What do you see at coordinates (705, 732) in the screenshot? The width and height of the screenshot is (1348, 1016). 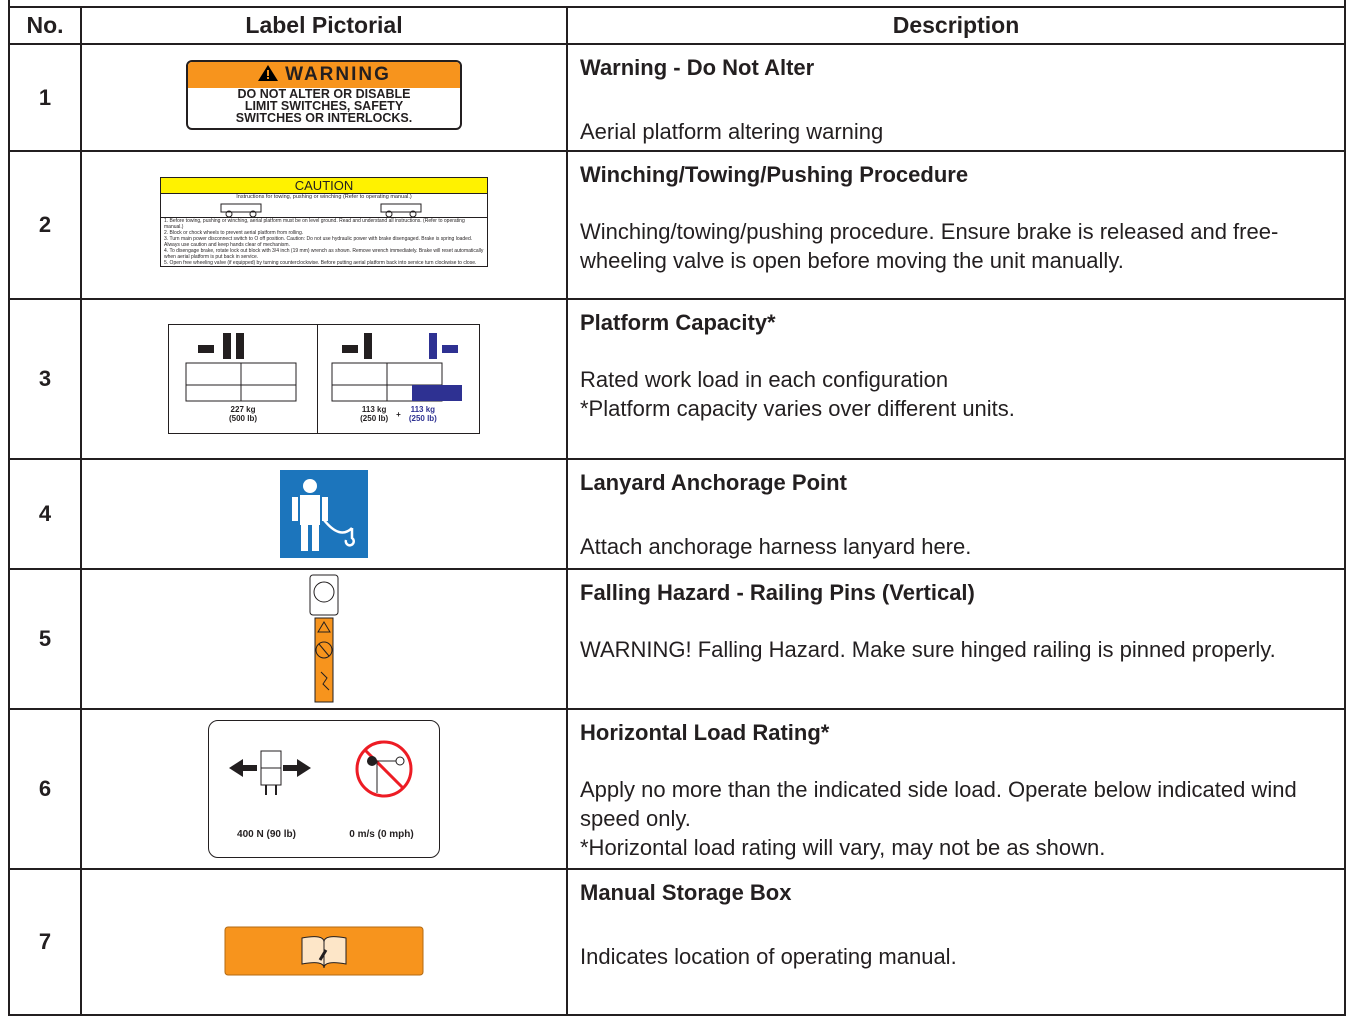 I see `row-title: Horizontal Load Rating*` at bounding box center [705, 732].